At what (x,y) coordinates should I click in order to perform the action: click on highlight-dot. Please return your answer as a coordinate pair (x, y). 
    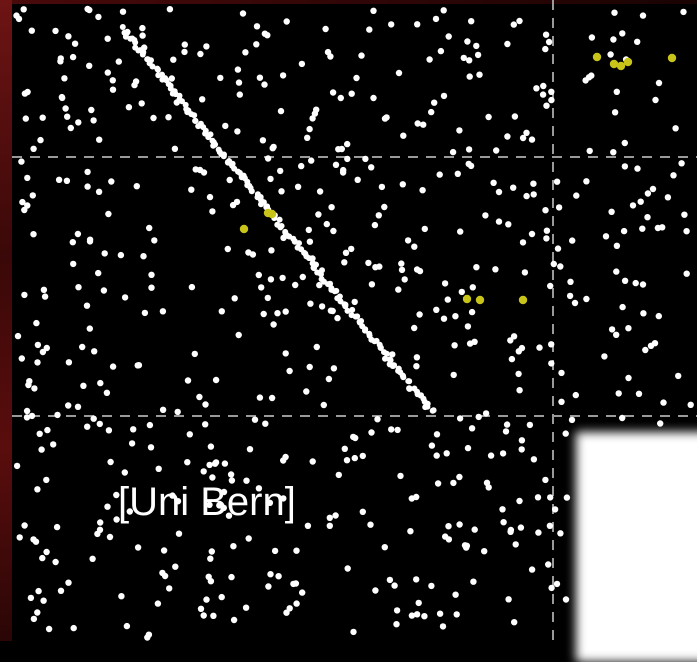
    Looking at the image, I should click on (628, 62).